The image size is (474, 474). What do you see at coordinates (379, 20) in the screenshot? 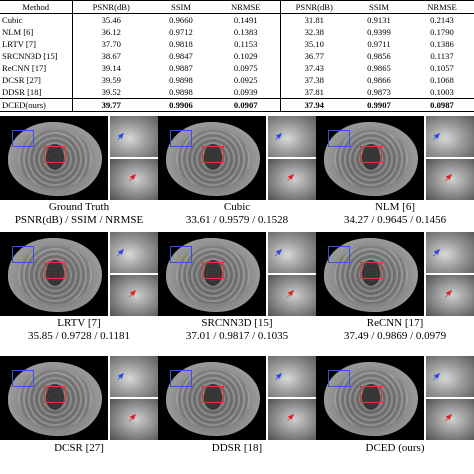
I see `value-cell: 0.9131` at bounding box center [379, 20].